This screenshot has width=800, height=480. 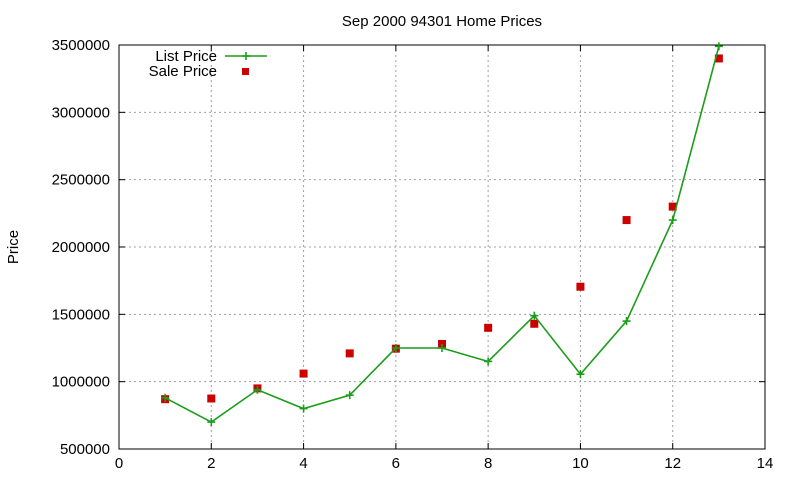 I want to click on x-tick-label: 4, so click(x=303, y=463).